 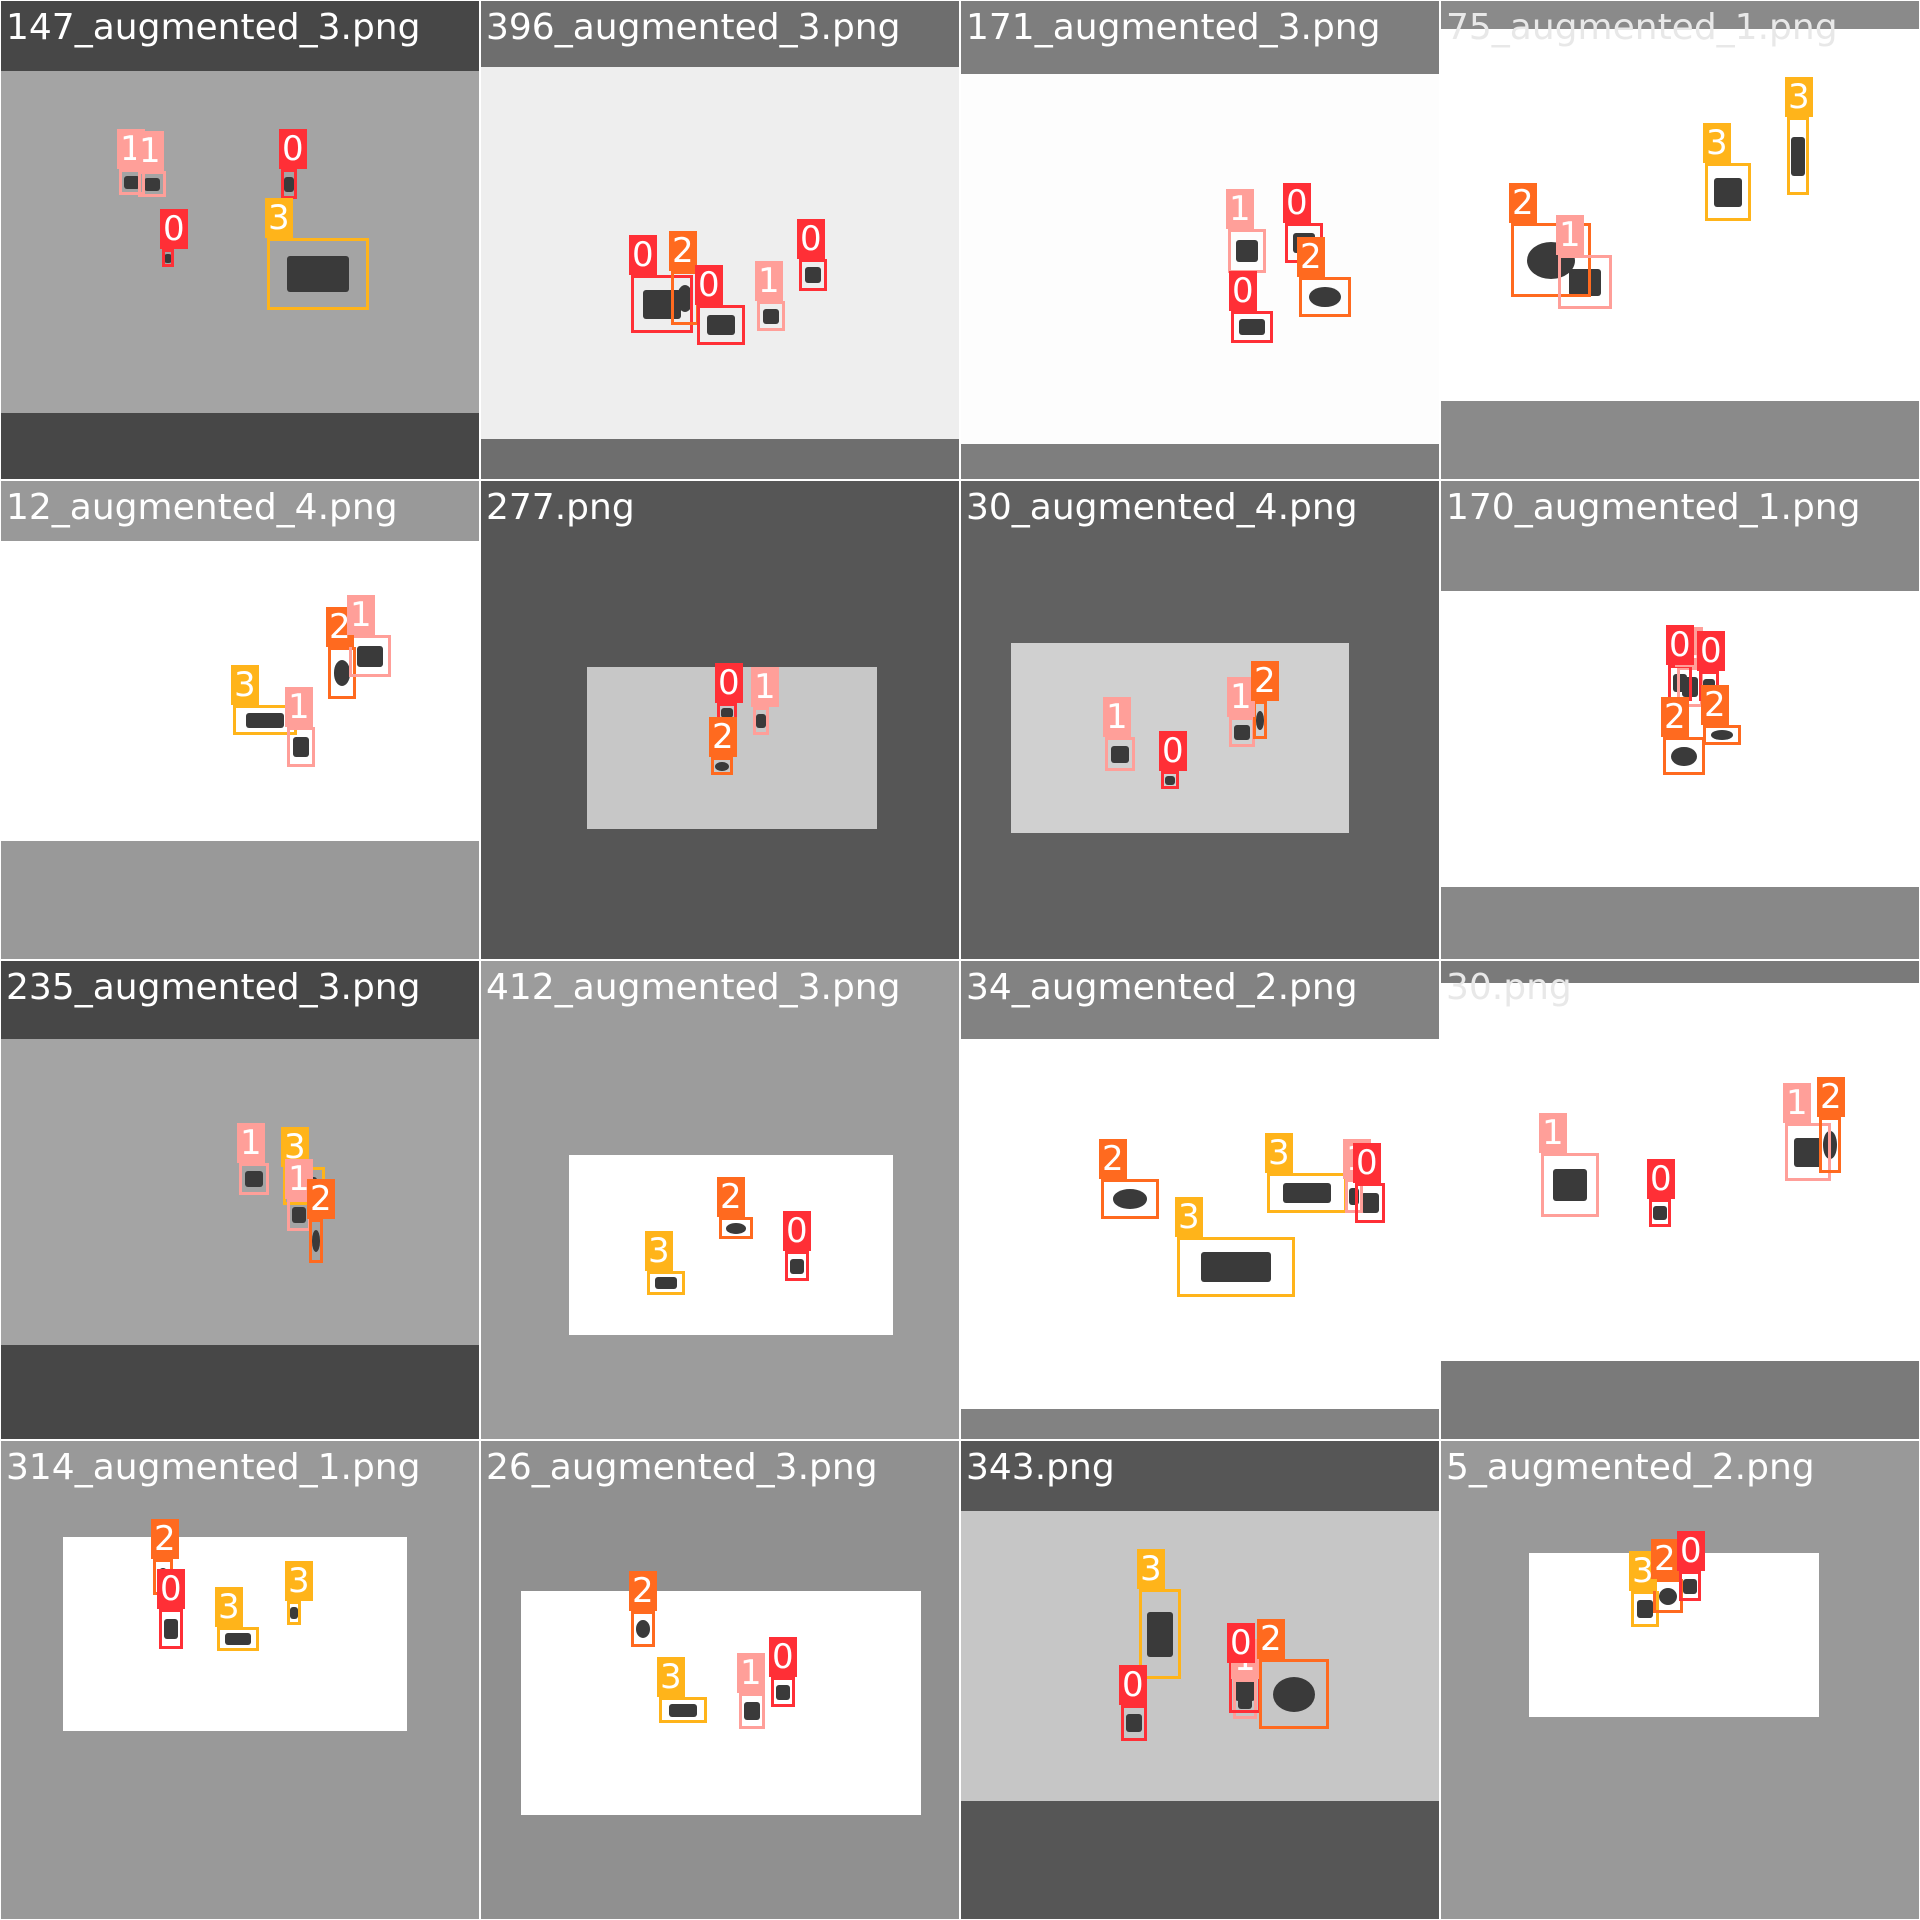 I want to click on image-tile: 171_augmented_3.png 1 0 2 0, so click(x=1200, y=240).